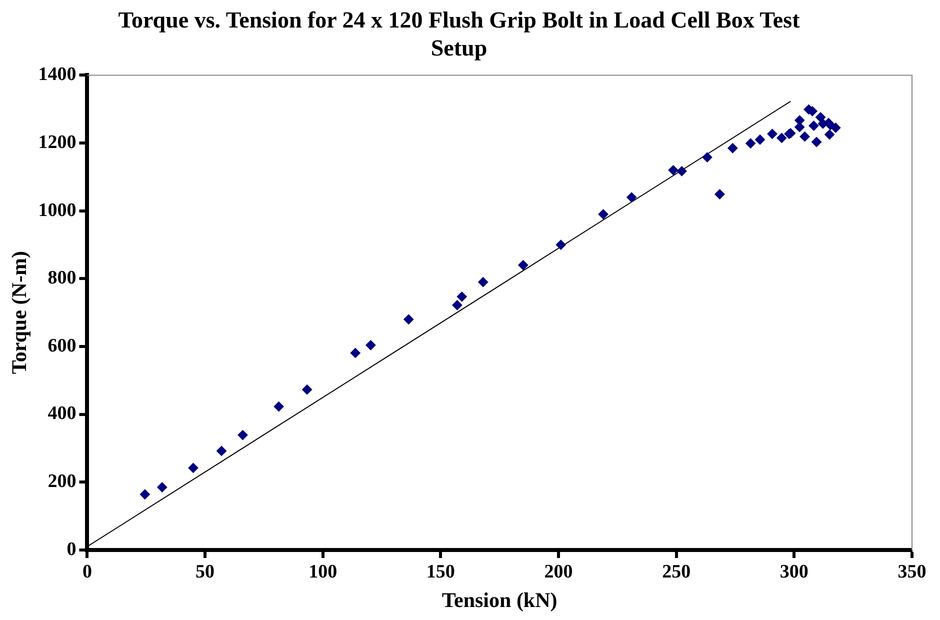 This screenshot has height=620, width=940. Describe the element at coordinates (440, 571) in the screenshot. I see `x-tick-label: 150` at that location.